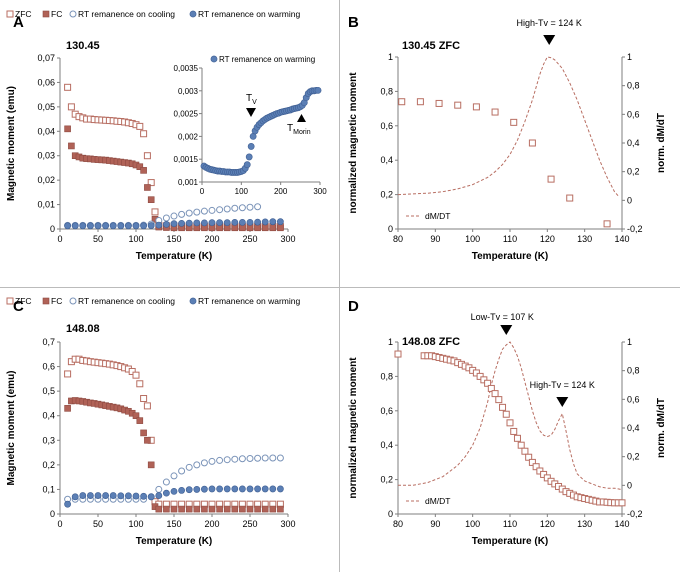 The image size is (680, 572). What do you see at coordinates (23, 301) in the screenshot?
I see `legend-label: ZFC` at bounding box center [23, 301].